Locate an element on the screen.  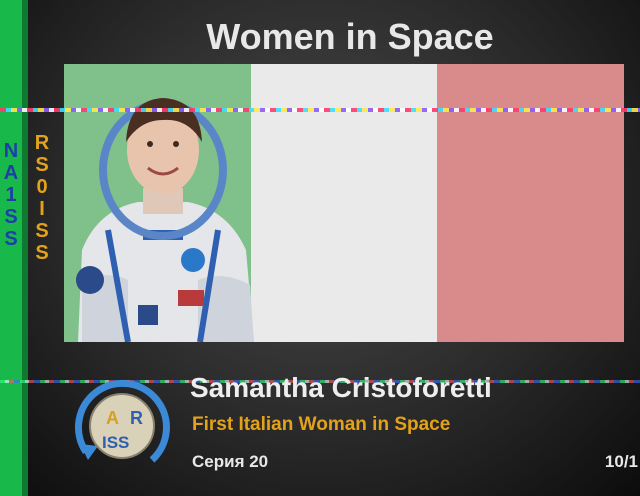
callsign-letter: 1 is located at coordinates (11, 195).